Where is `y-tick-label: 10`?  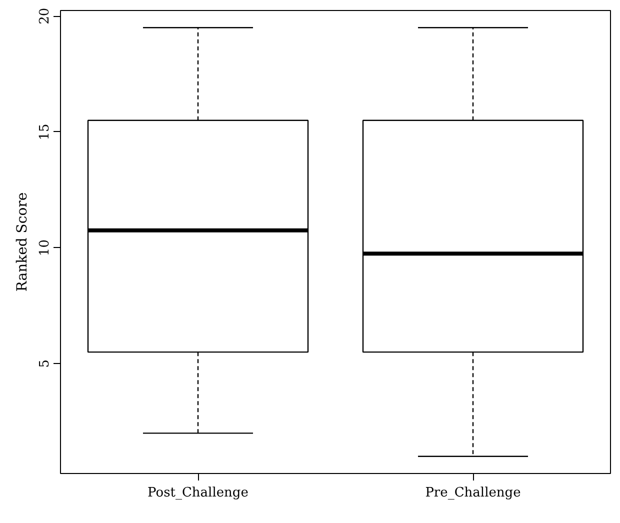 y-tick-label: 10 is located at coordinates (45, 248).